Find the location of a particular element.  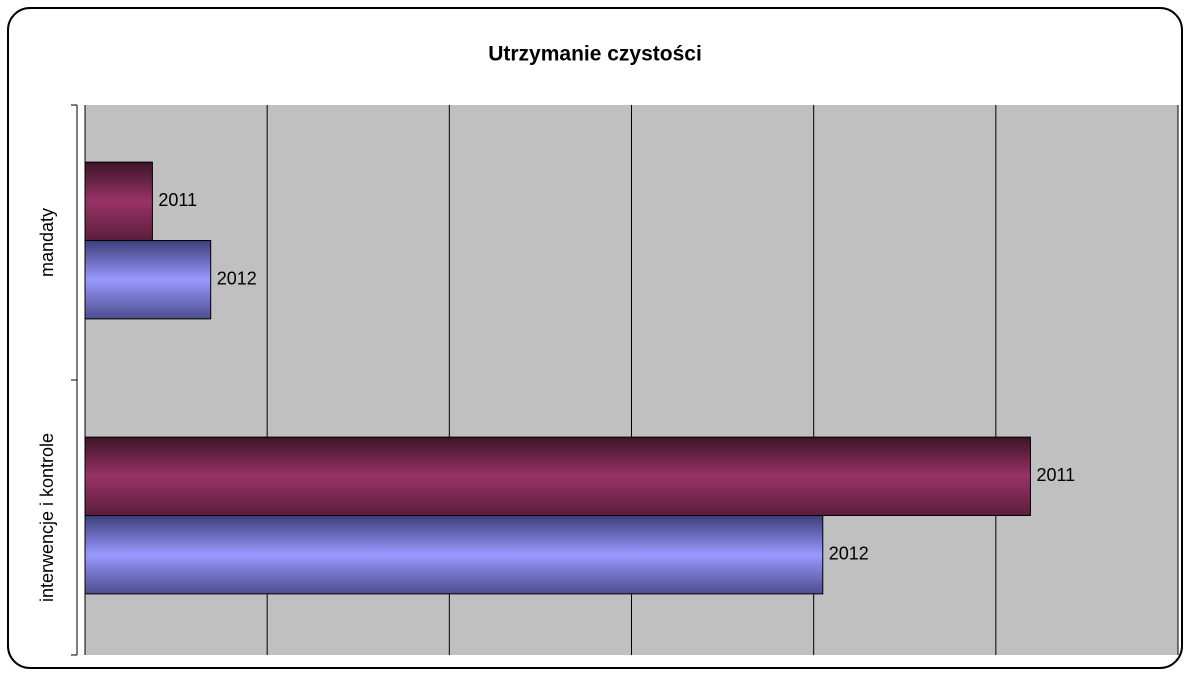

y-tick-label: interwencje i kontrole is located at coordinates (47, 517).